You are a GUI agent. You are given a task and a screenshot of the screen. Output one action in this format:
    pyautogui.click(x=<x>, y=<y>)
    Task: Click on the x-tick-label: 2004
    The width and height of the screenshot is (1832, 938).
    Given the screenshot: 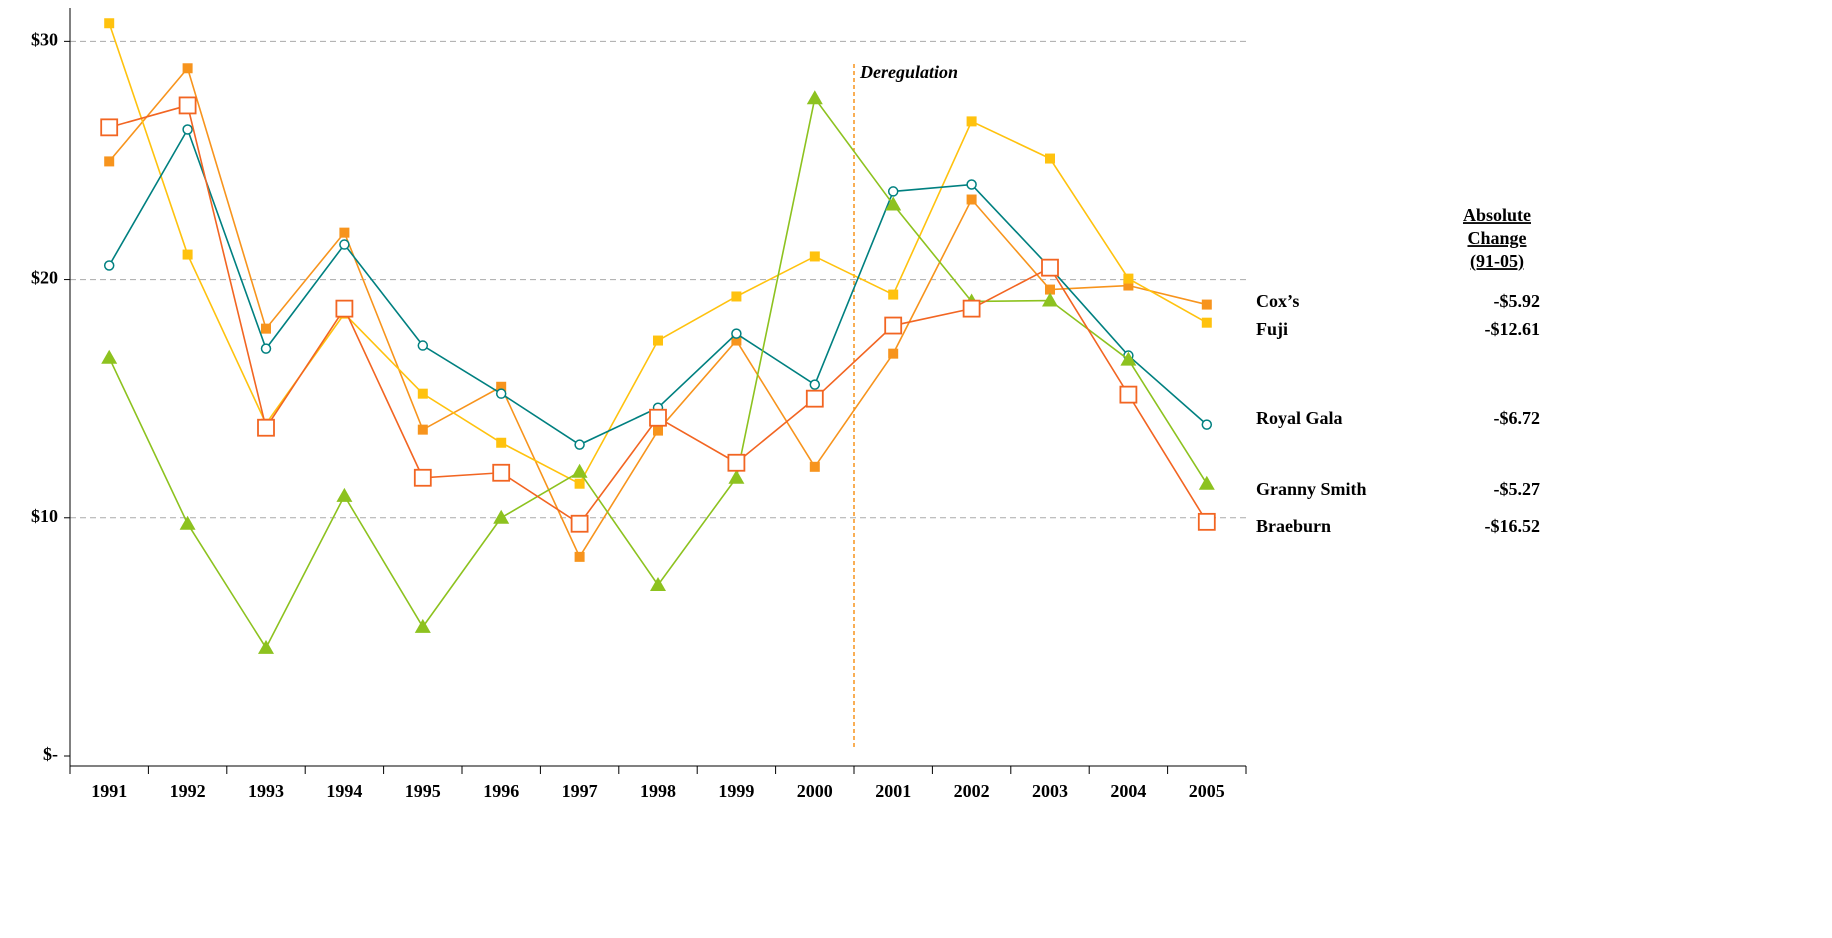 What is the action you would take?
    pyautogui.click(x=1128, y=791)
    